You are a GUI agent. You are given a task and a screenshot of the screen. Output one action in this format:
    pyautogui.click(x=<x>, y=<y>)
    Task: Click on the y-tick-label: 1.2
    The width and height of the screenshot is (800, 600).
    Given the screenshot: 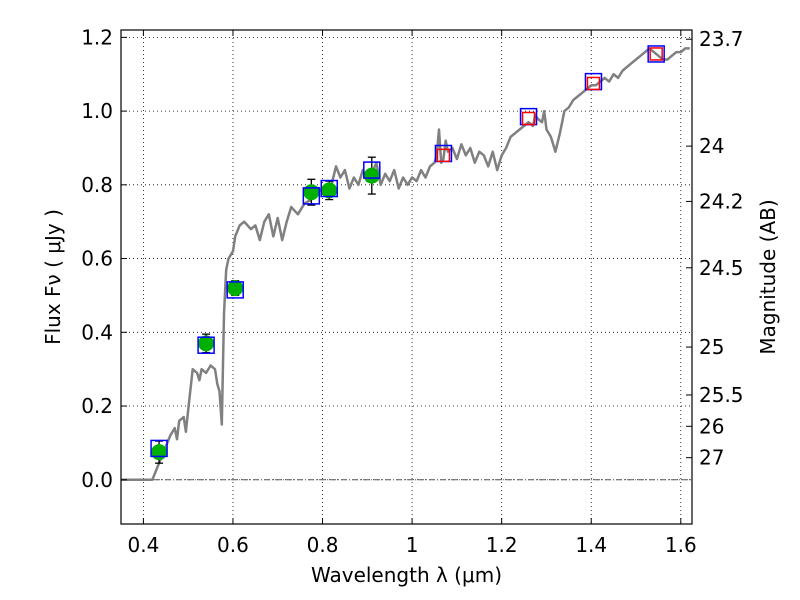 What is the action you would take?
    pyautogui.click(x=97, y=37)
    